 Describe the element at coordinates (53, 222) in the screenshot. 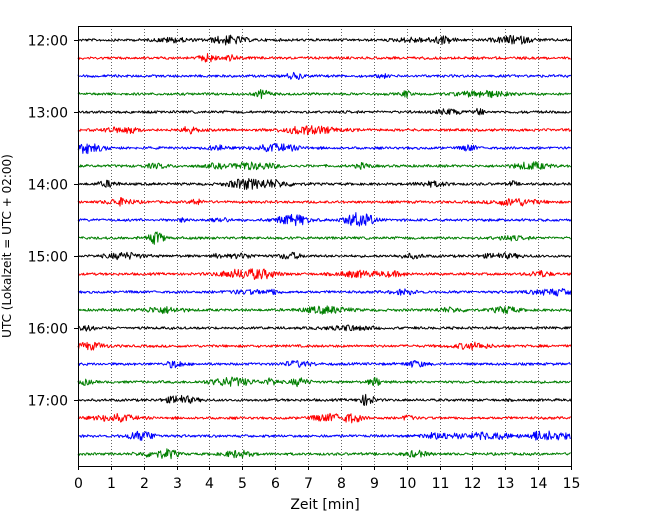

I see `y-axis-ticks: 12:00 13:00 14:00 15:00 16:00 17:00` at that location.